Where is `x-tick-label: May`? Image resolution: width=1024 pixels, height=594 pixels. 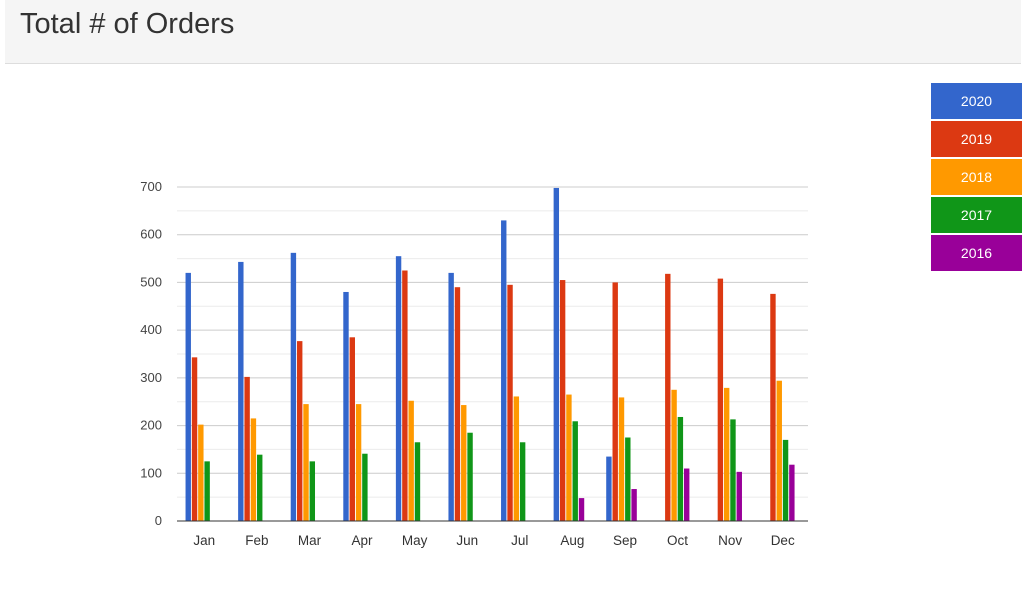 x-tick-label: May is located at coordinates (415, 540).